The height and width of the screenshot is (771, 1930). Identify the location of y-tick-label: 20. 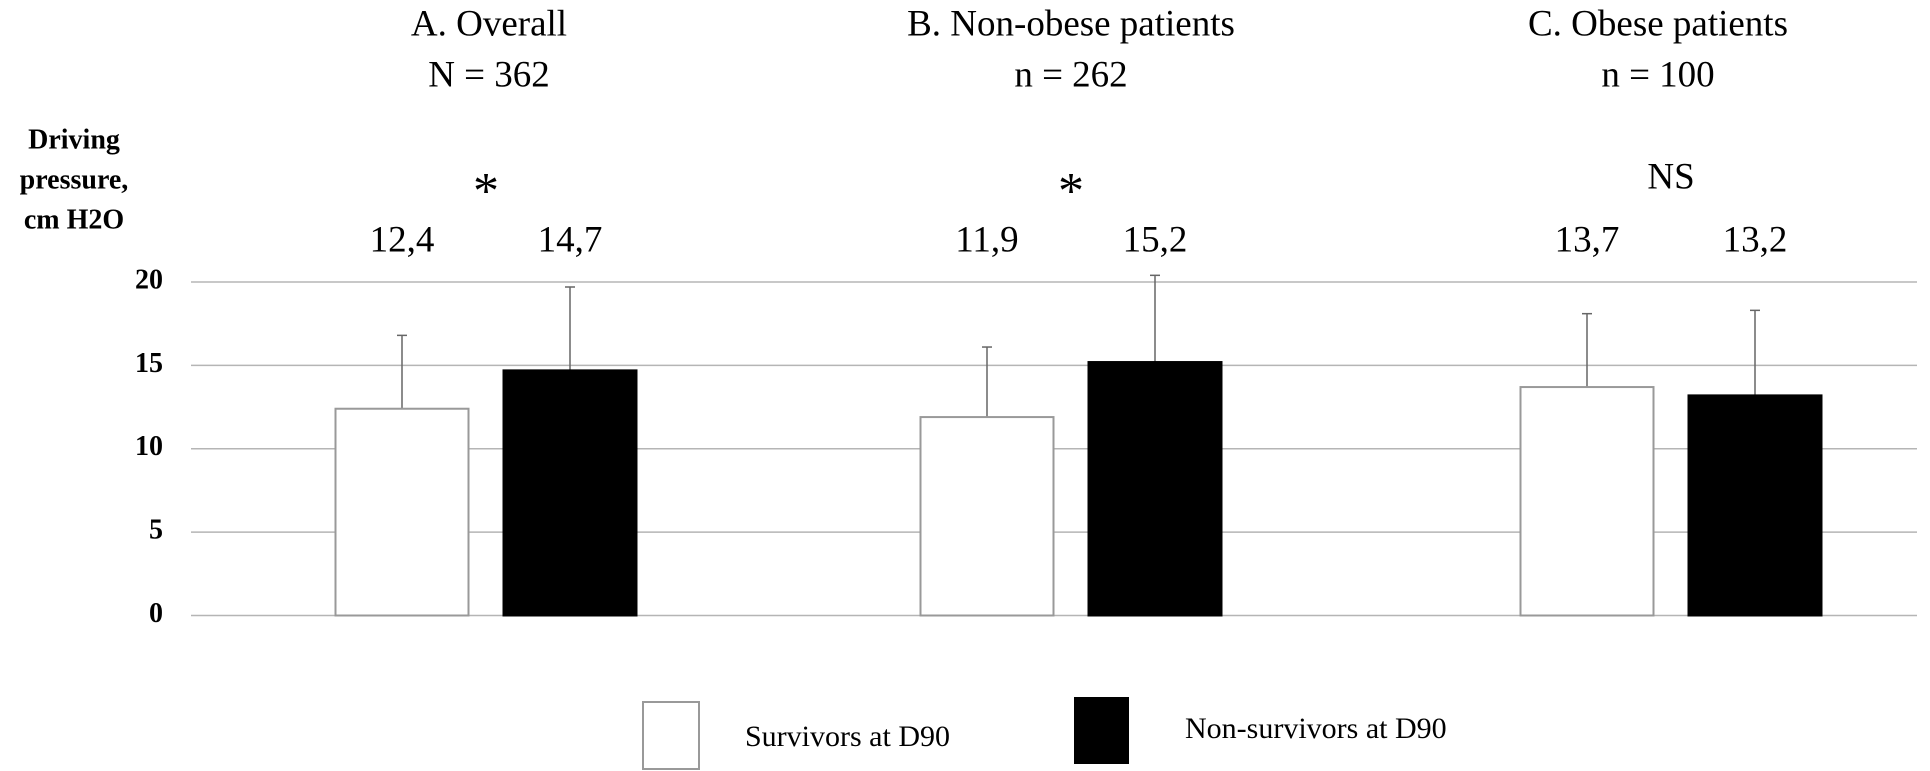
(149, 279).